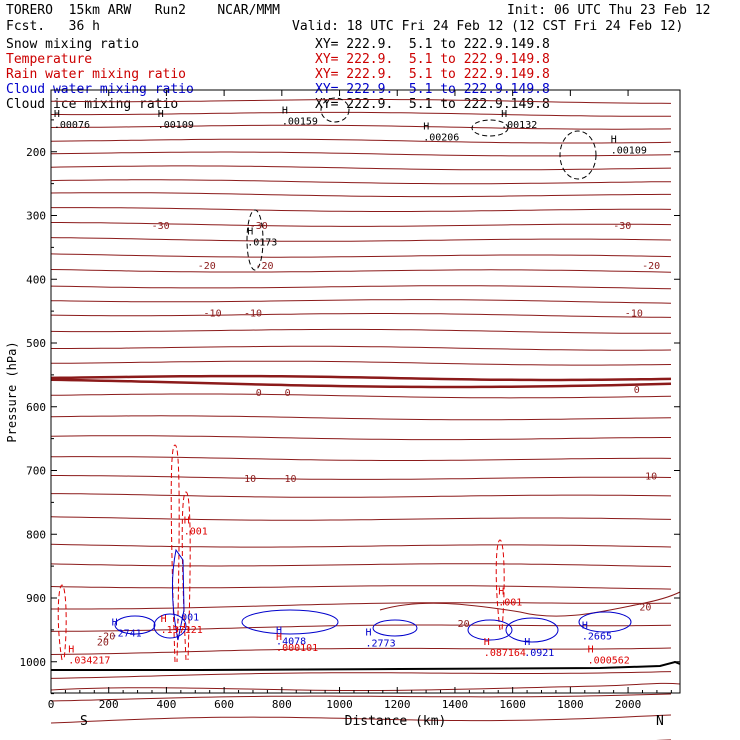  Describe the element at coordinates (36, 279) in the screenshot. I see `y-tick-label: 400` at that location.